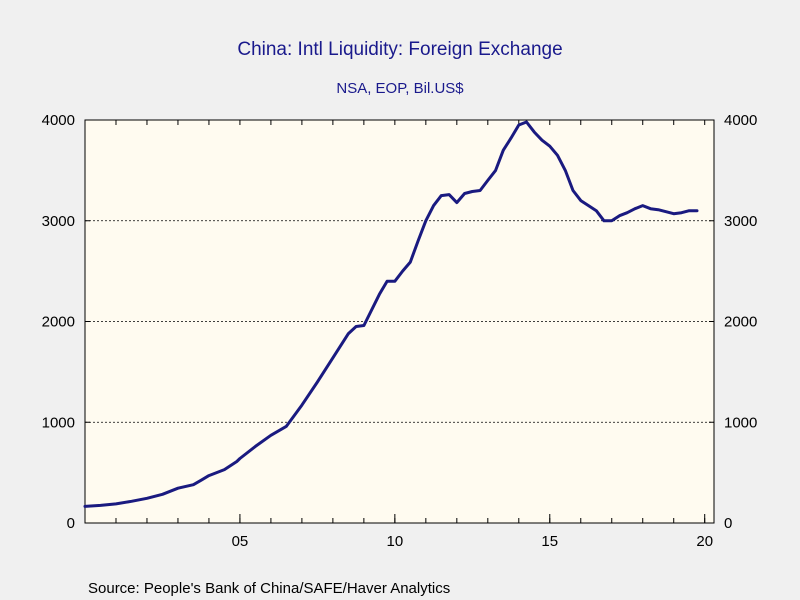  Describe the element at coordinates (395, 541) in the screenshot. I see `x-tick-label: 10` at that location.